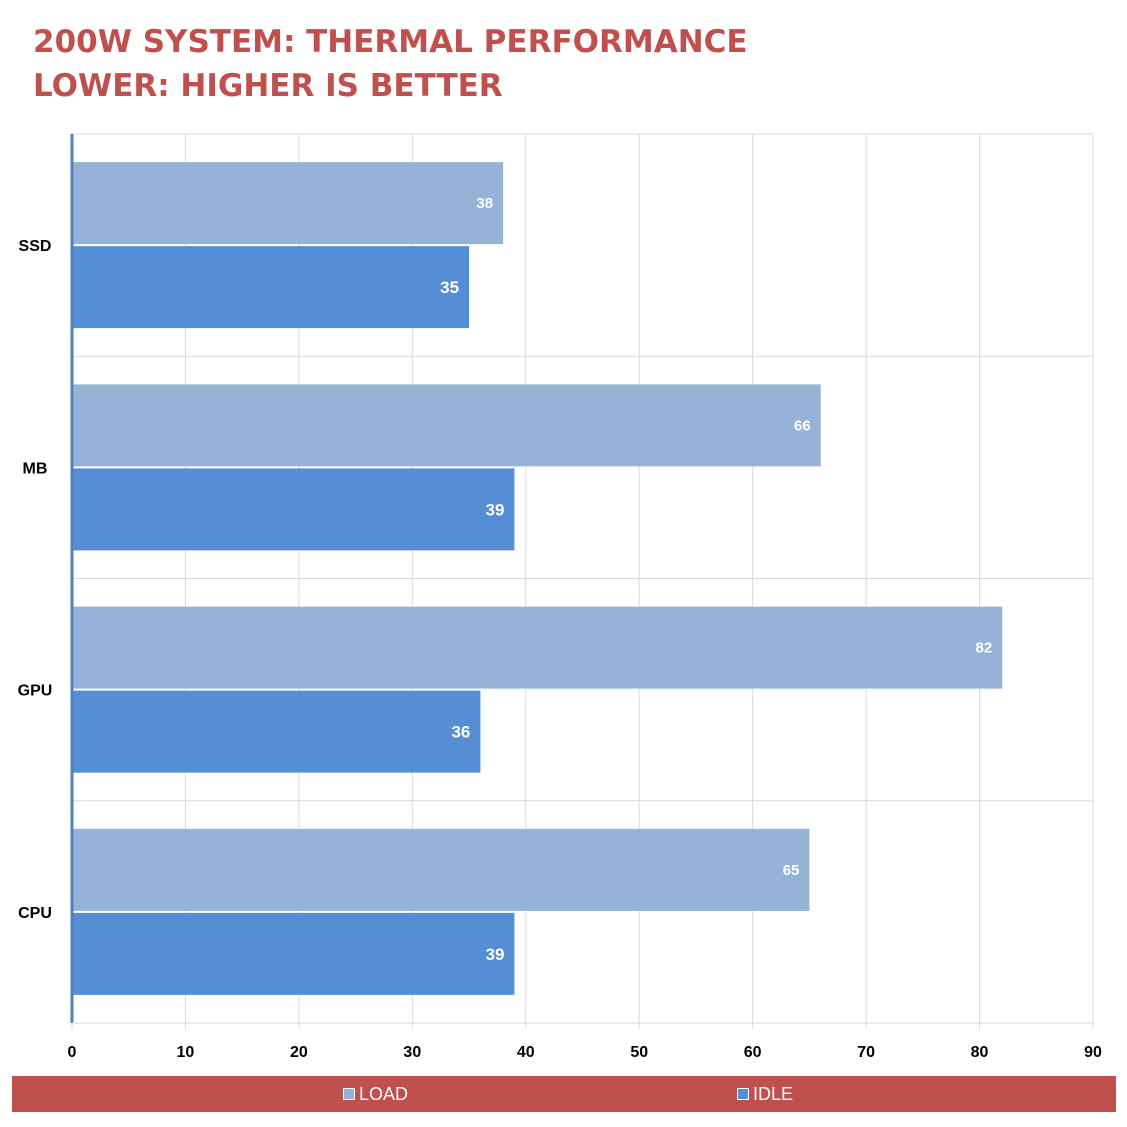 The height and width of the screenshot is (1127, 1127). Describe the element at coordinates (35, 913) in the screenshot. I see `category-label-cpu: CPU` at that location.